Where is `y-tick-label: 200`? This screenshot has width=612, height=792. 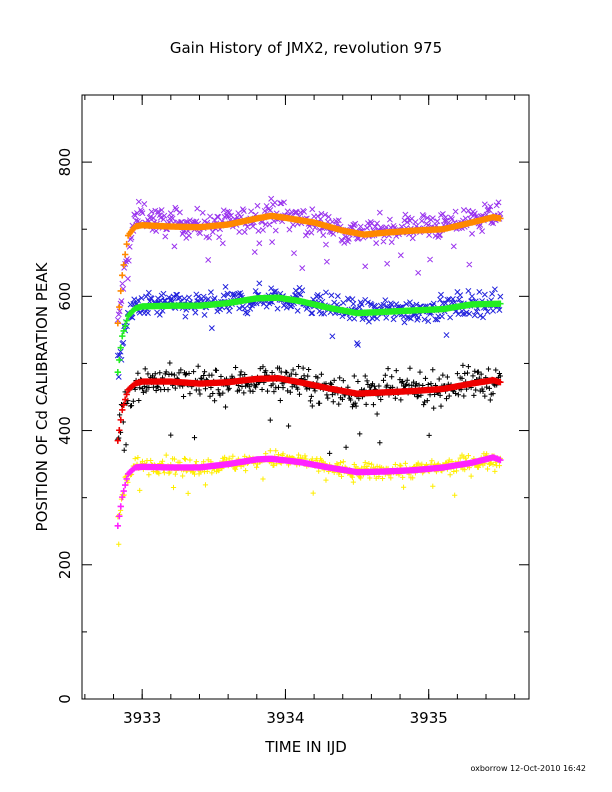
y-tick-label: 200 is located at coordinates (65, 564).